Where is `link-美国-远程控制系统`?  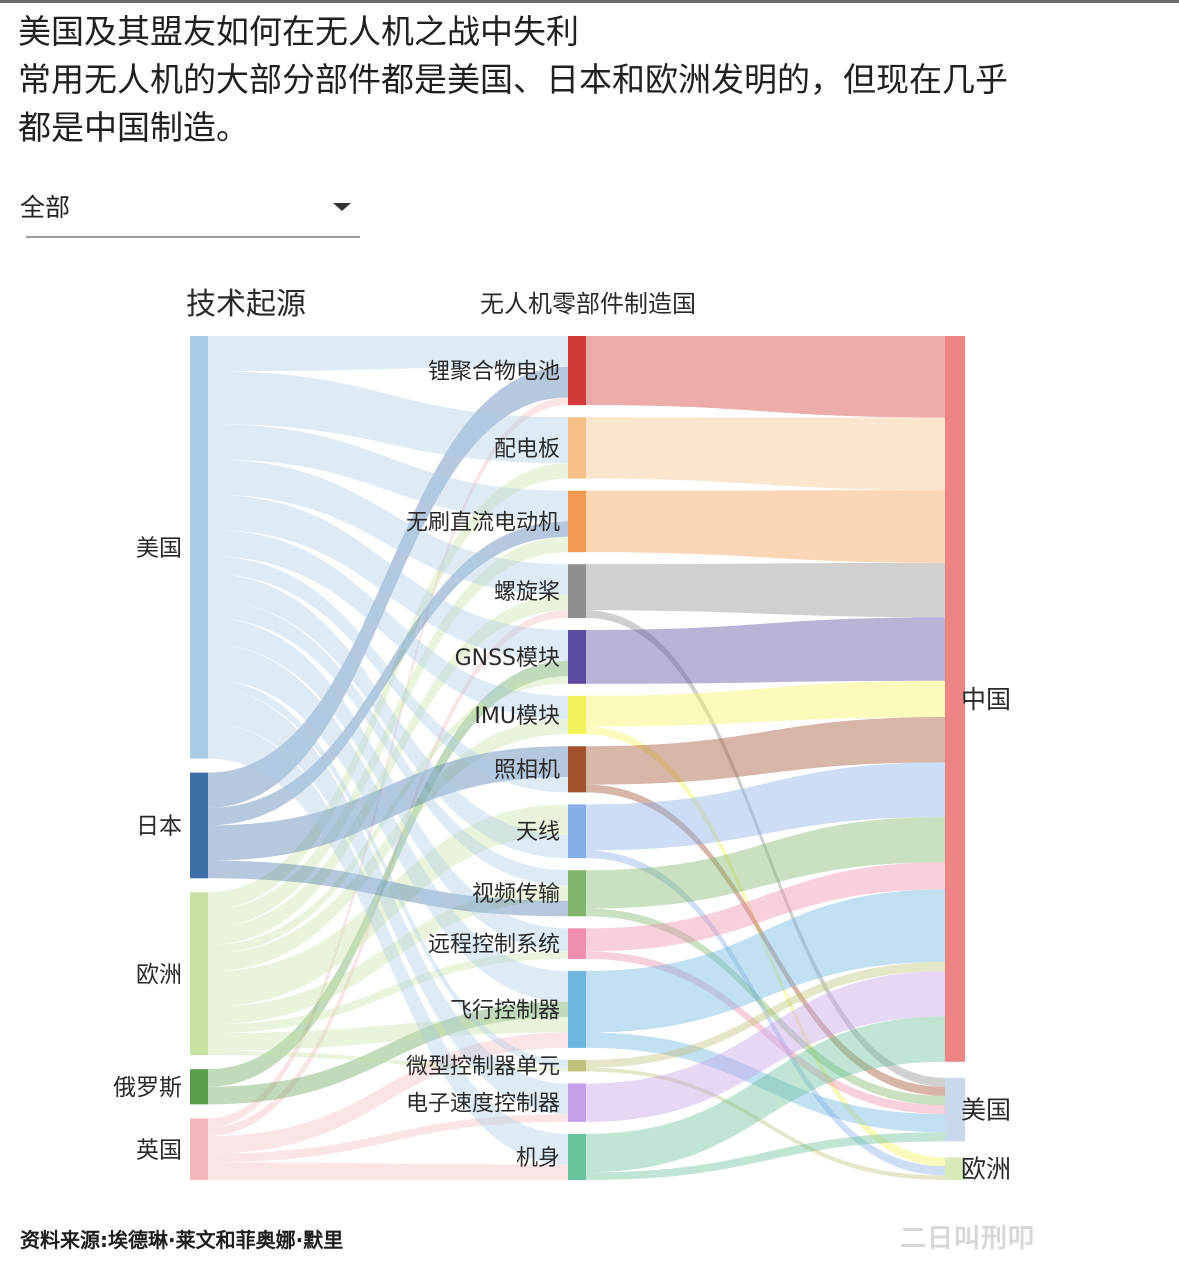
link-美国-远程控制系统 is located at coordinates (388, 784).